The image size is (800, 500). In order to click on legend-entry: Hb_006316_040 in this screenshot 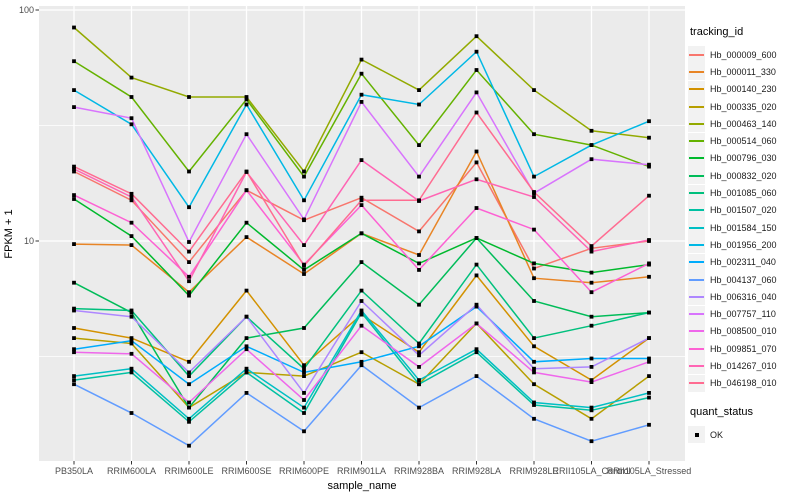, I will do `click(744, 297)`.